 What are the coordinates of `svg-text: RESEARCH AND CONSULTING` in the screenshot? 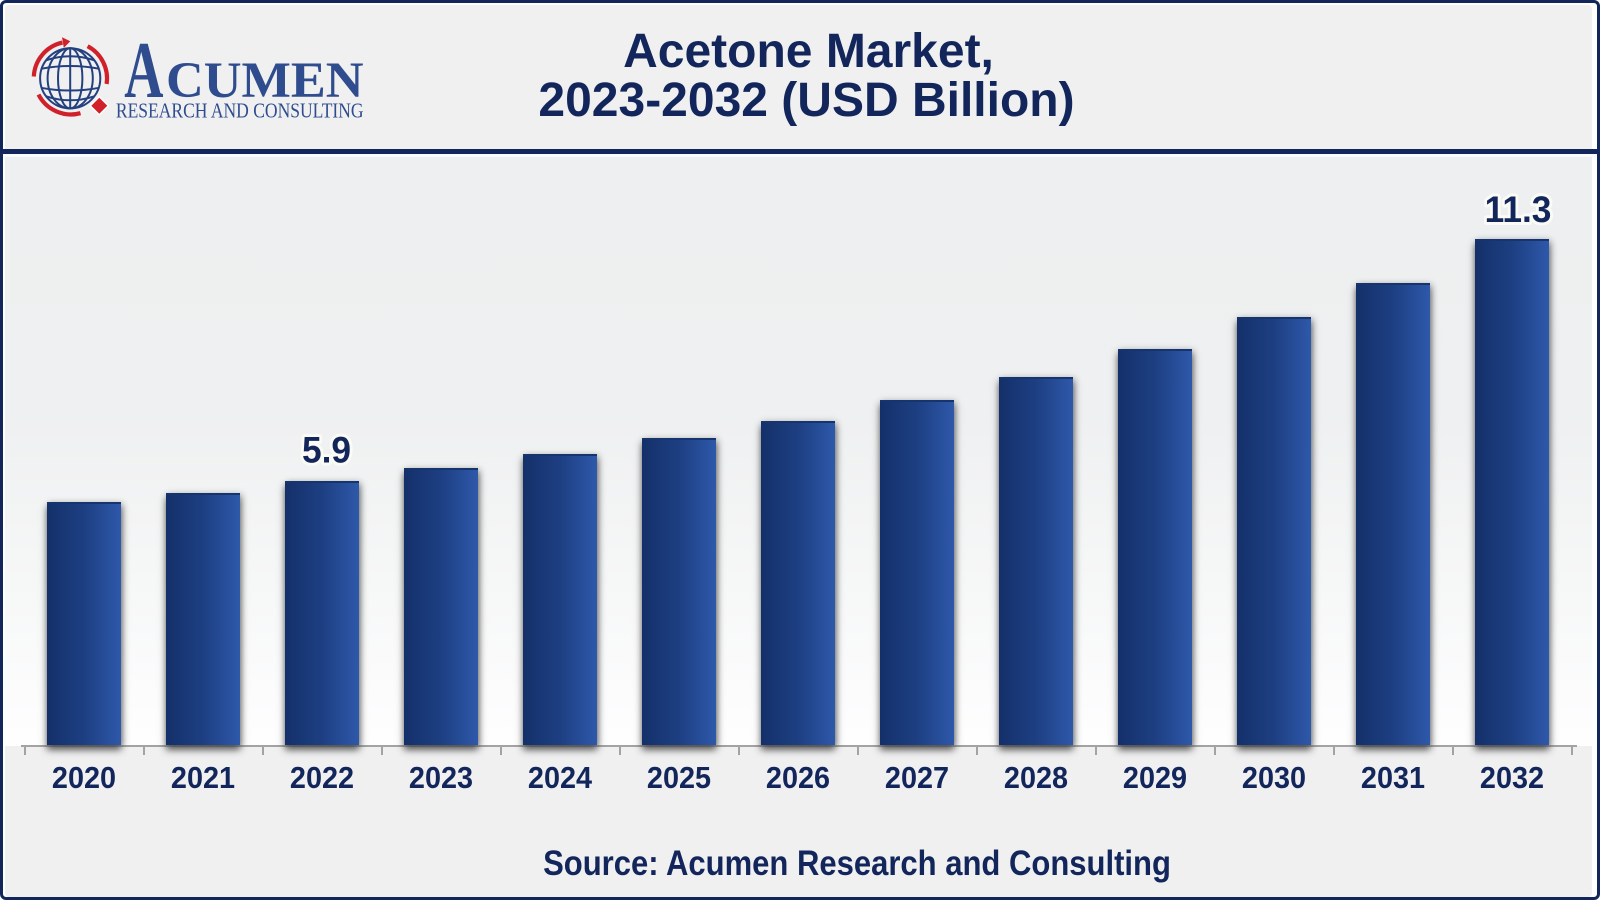 It's located at (240, 111).